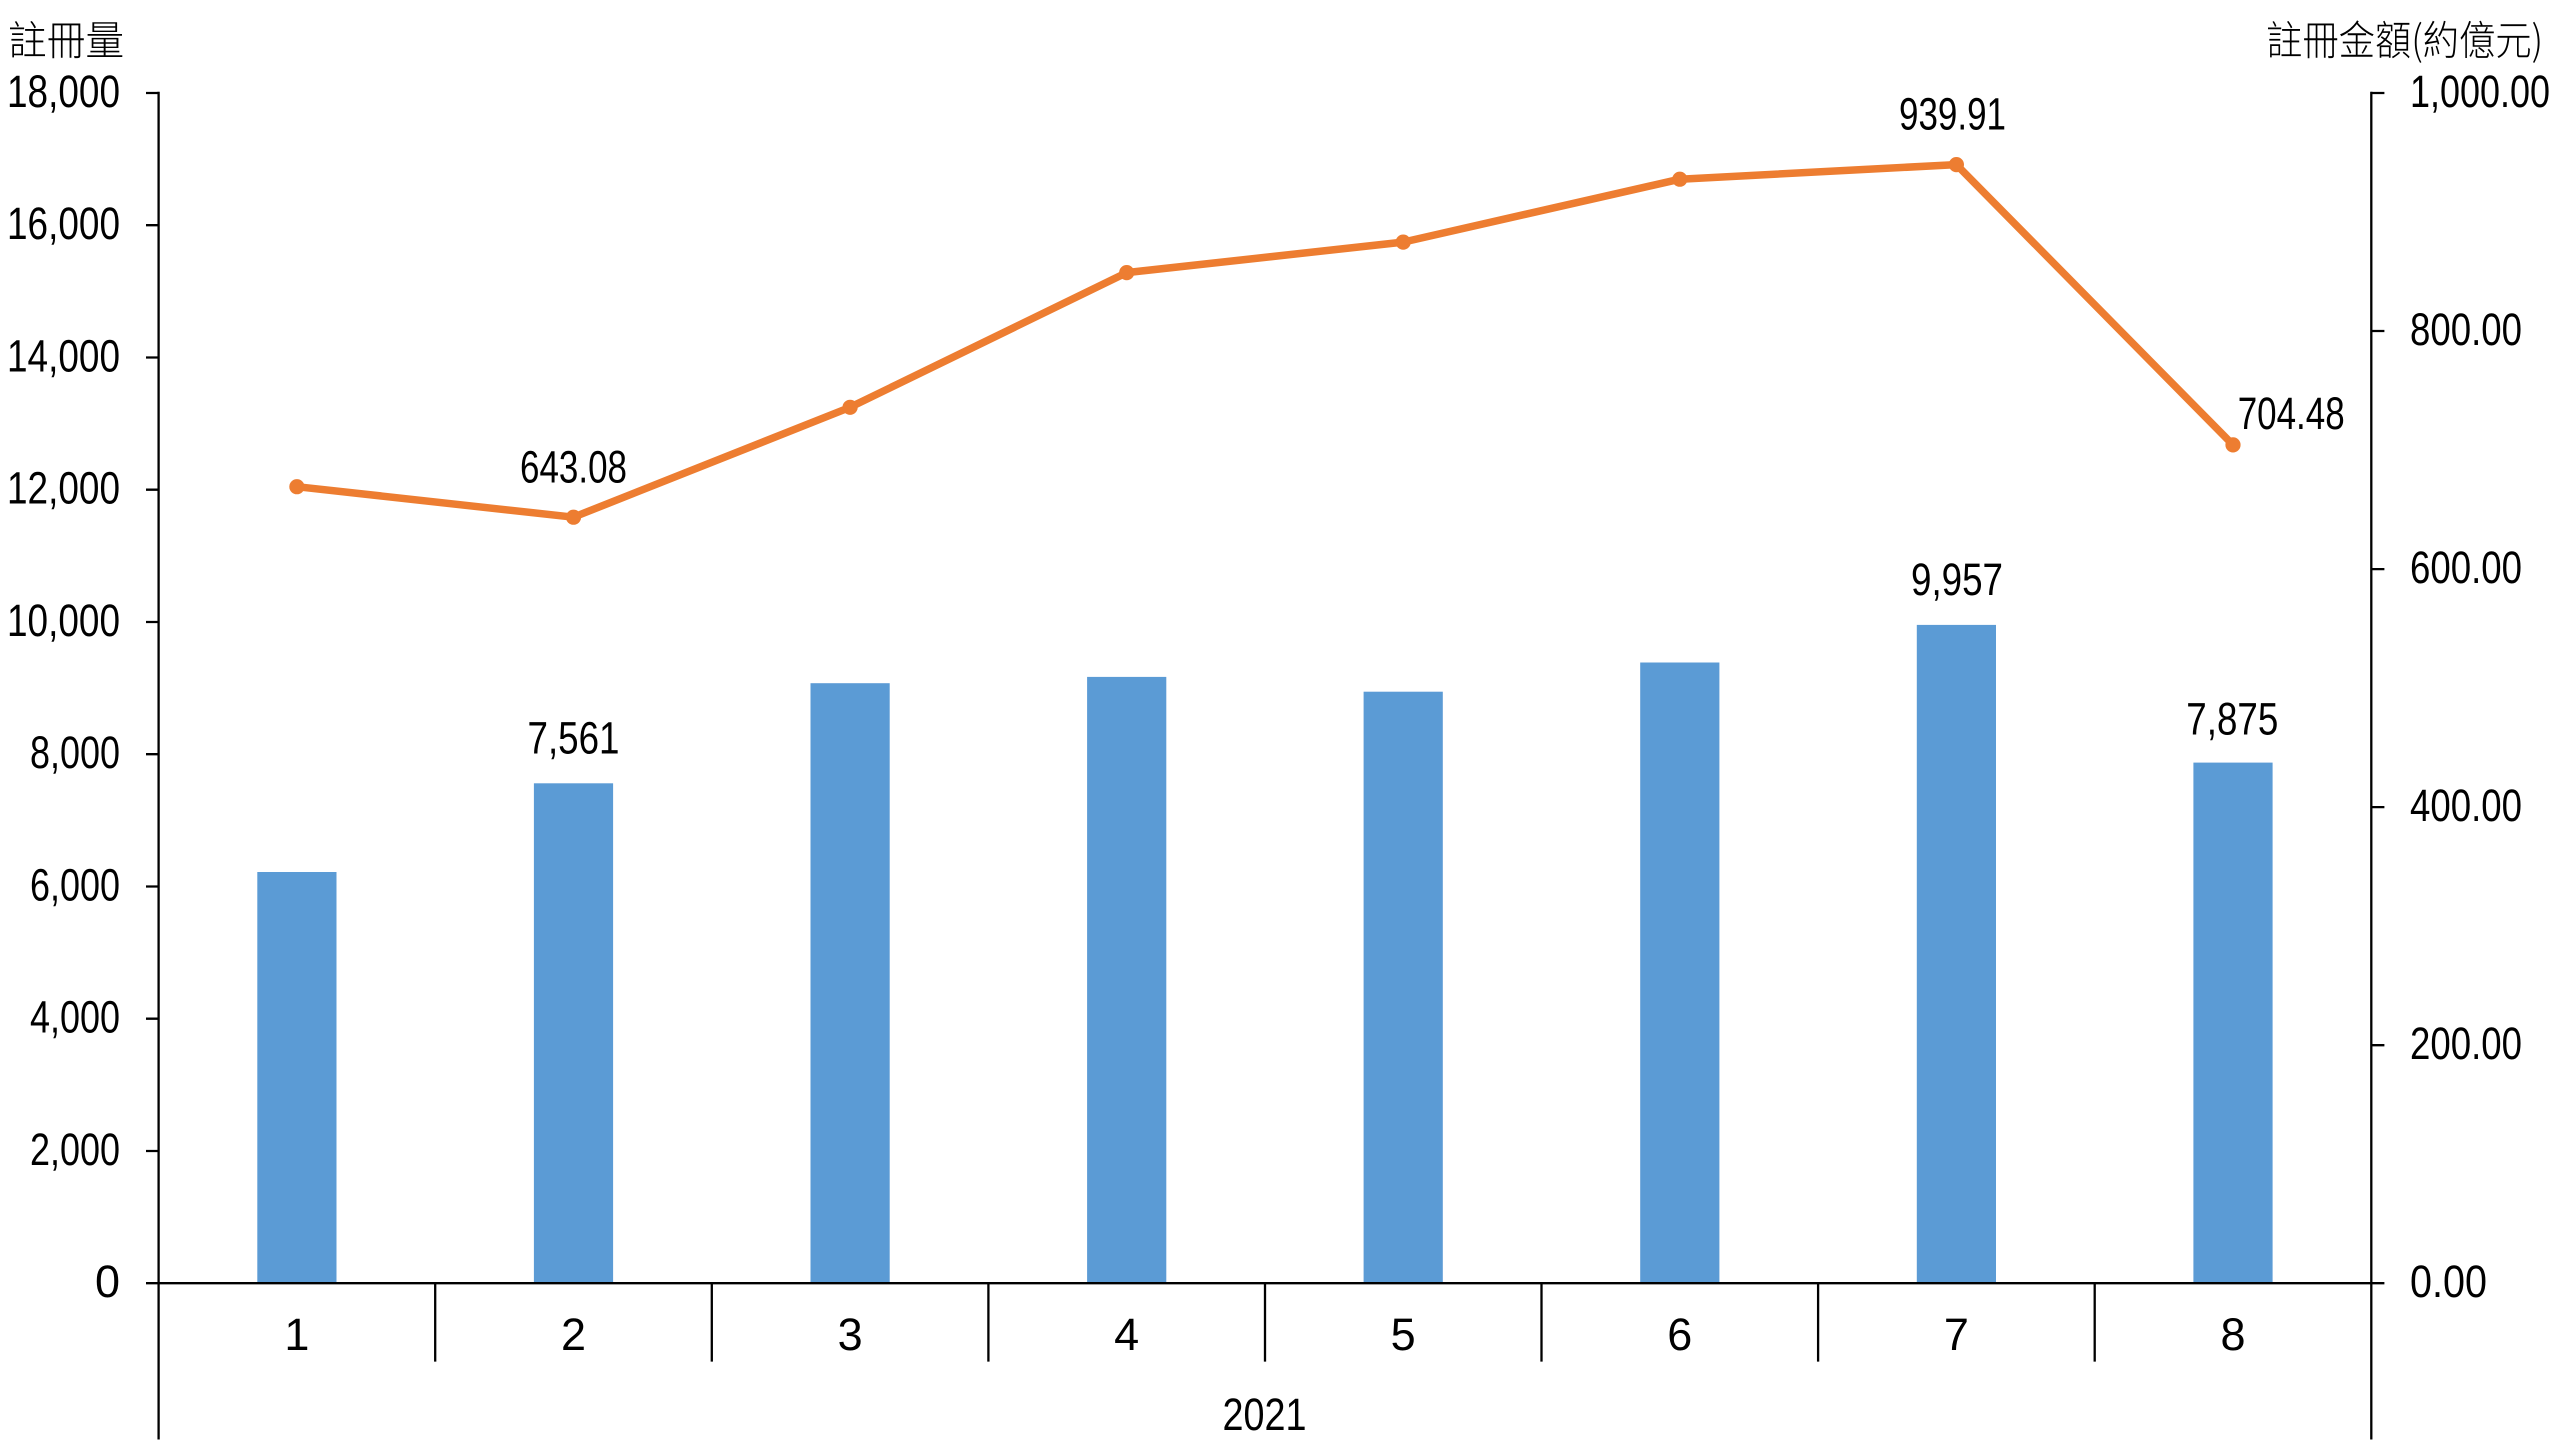  I want to click on svg-text: 200.00, so click(2466, 1043).